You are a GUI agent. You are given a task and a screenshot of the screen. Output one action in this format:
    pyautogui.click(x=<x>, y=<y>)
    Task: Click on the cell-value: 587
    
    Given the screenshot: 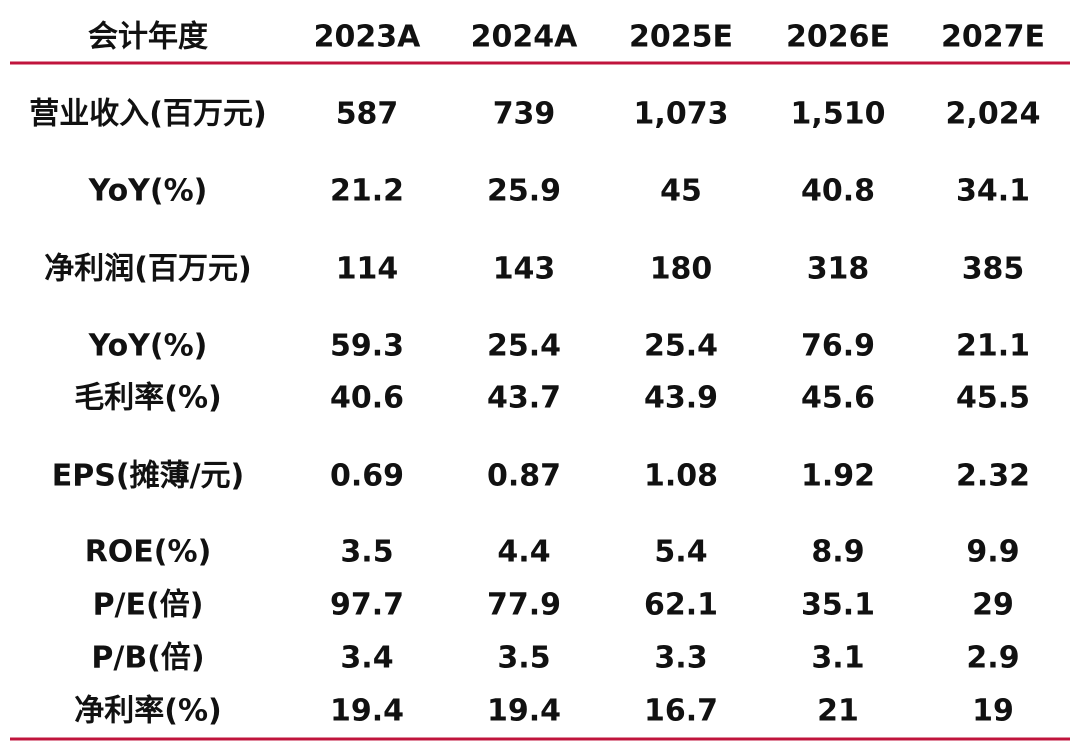 What is the action you would take?
    pyautogui.click(x=367, y=114)
    